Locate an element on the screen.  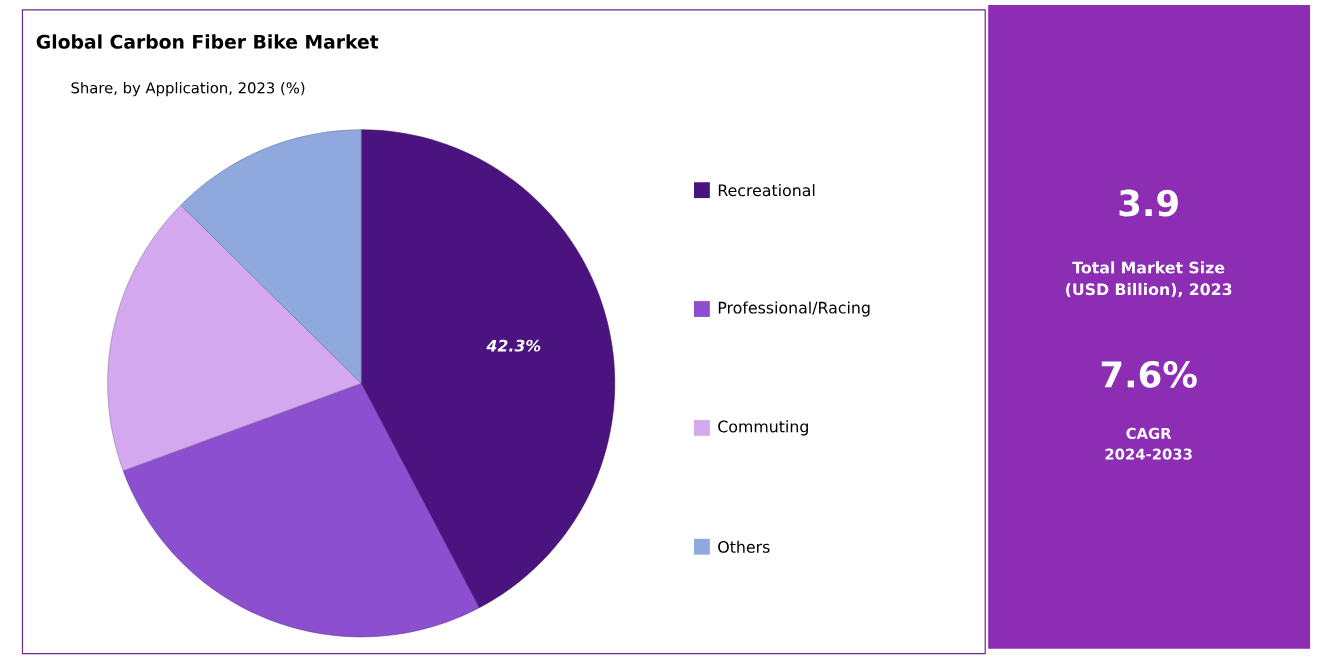
legend-label: Commuting is located at coordinates (763, 428).